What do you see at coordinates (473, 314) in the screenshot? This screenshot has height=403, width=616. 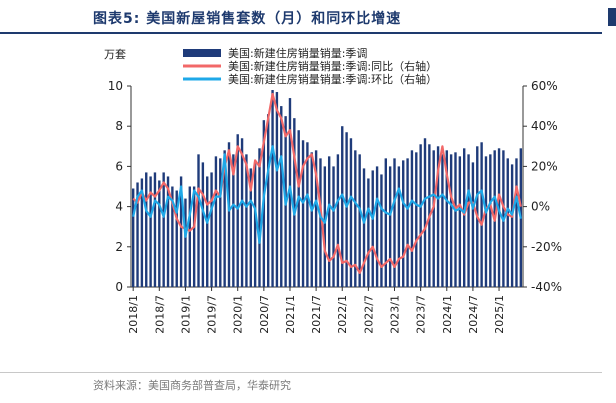 I see `x-tick-label: 2024/7` at bounding box center [473, 314].